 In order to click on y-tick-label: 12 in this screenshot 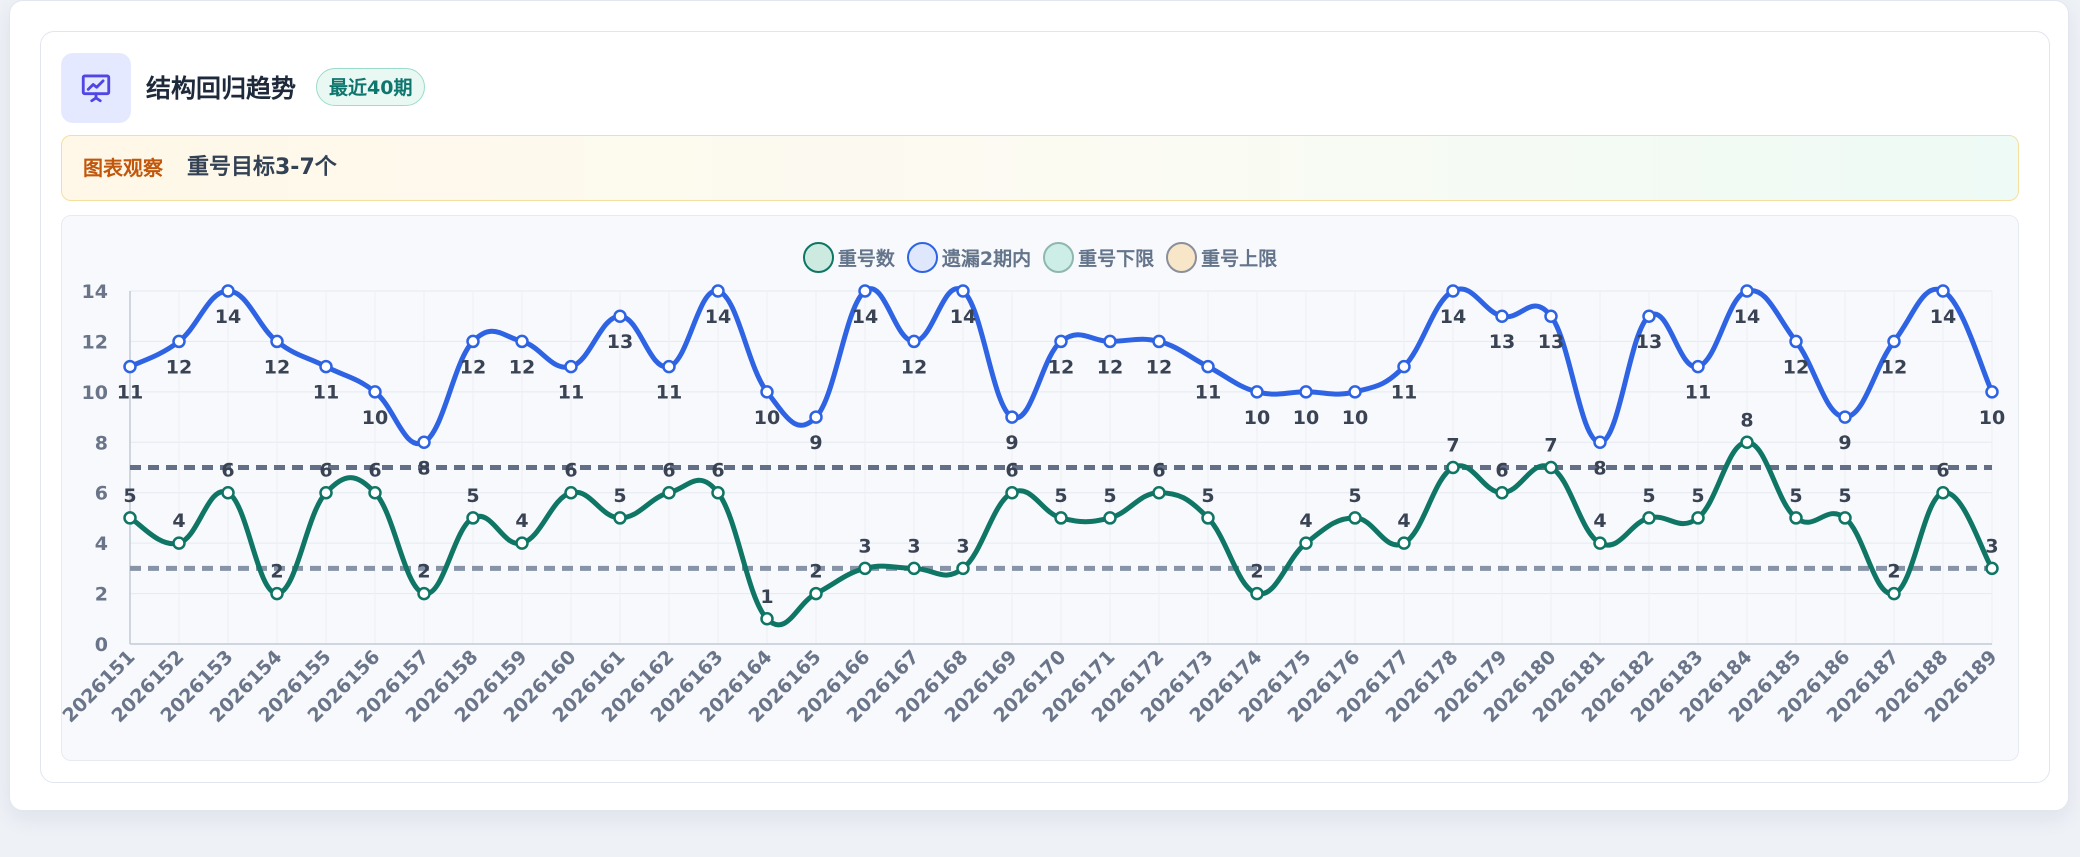, I will do `click(95, 342)`.